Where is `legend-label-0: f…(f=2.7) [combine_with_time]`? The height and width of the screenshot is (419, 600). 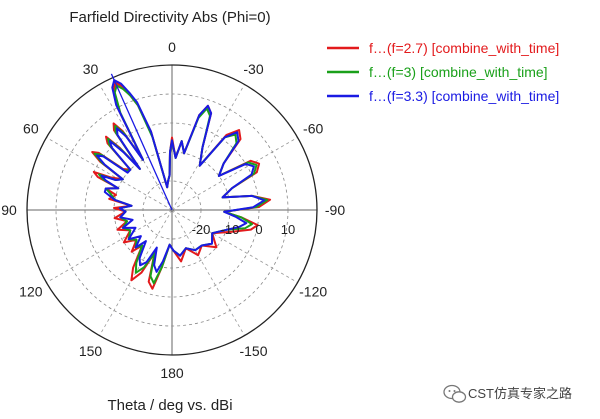
legend-label-0: f…(f=2.7) [combine_with_time] is located at coordinates (464, 48).